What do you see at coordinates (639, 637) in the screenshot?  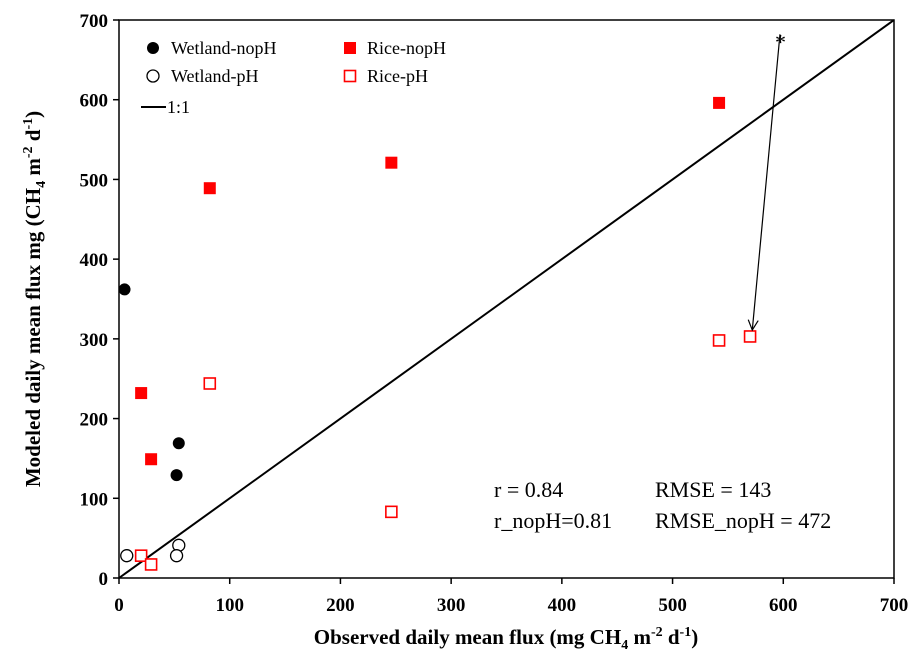 I see `x-axis-title-mid: m` at bounding box center [639, 637].